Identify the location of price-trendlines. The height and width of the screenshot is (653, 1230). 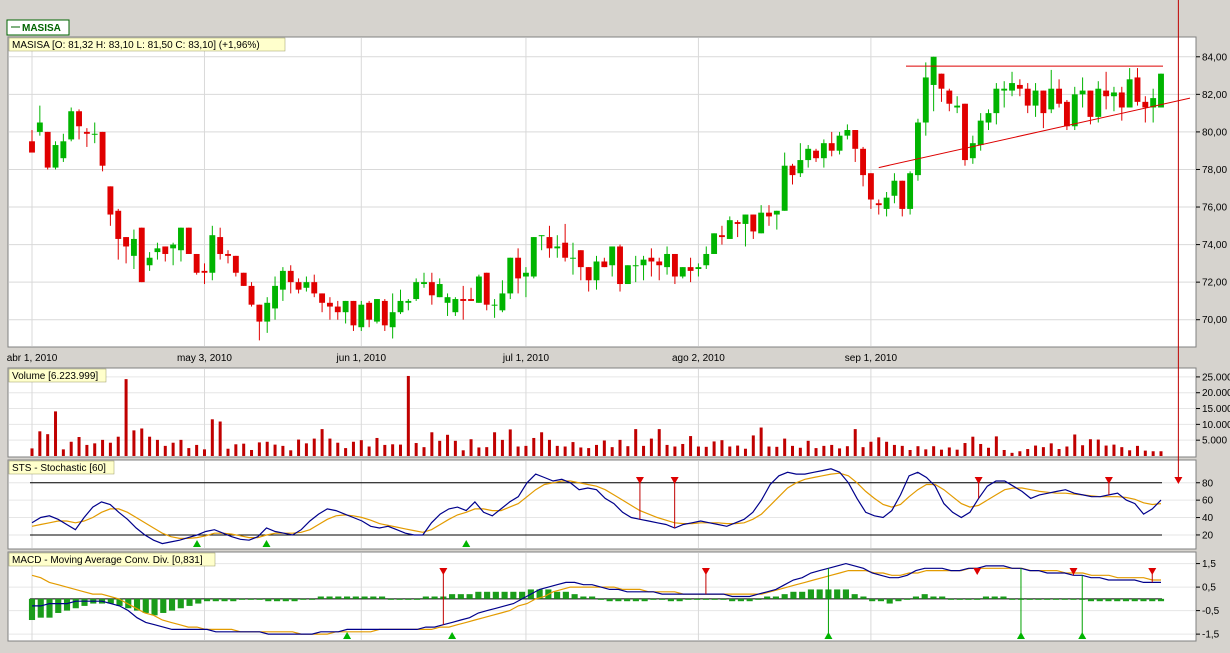
(1034, 117).